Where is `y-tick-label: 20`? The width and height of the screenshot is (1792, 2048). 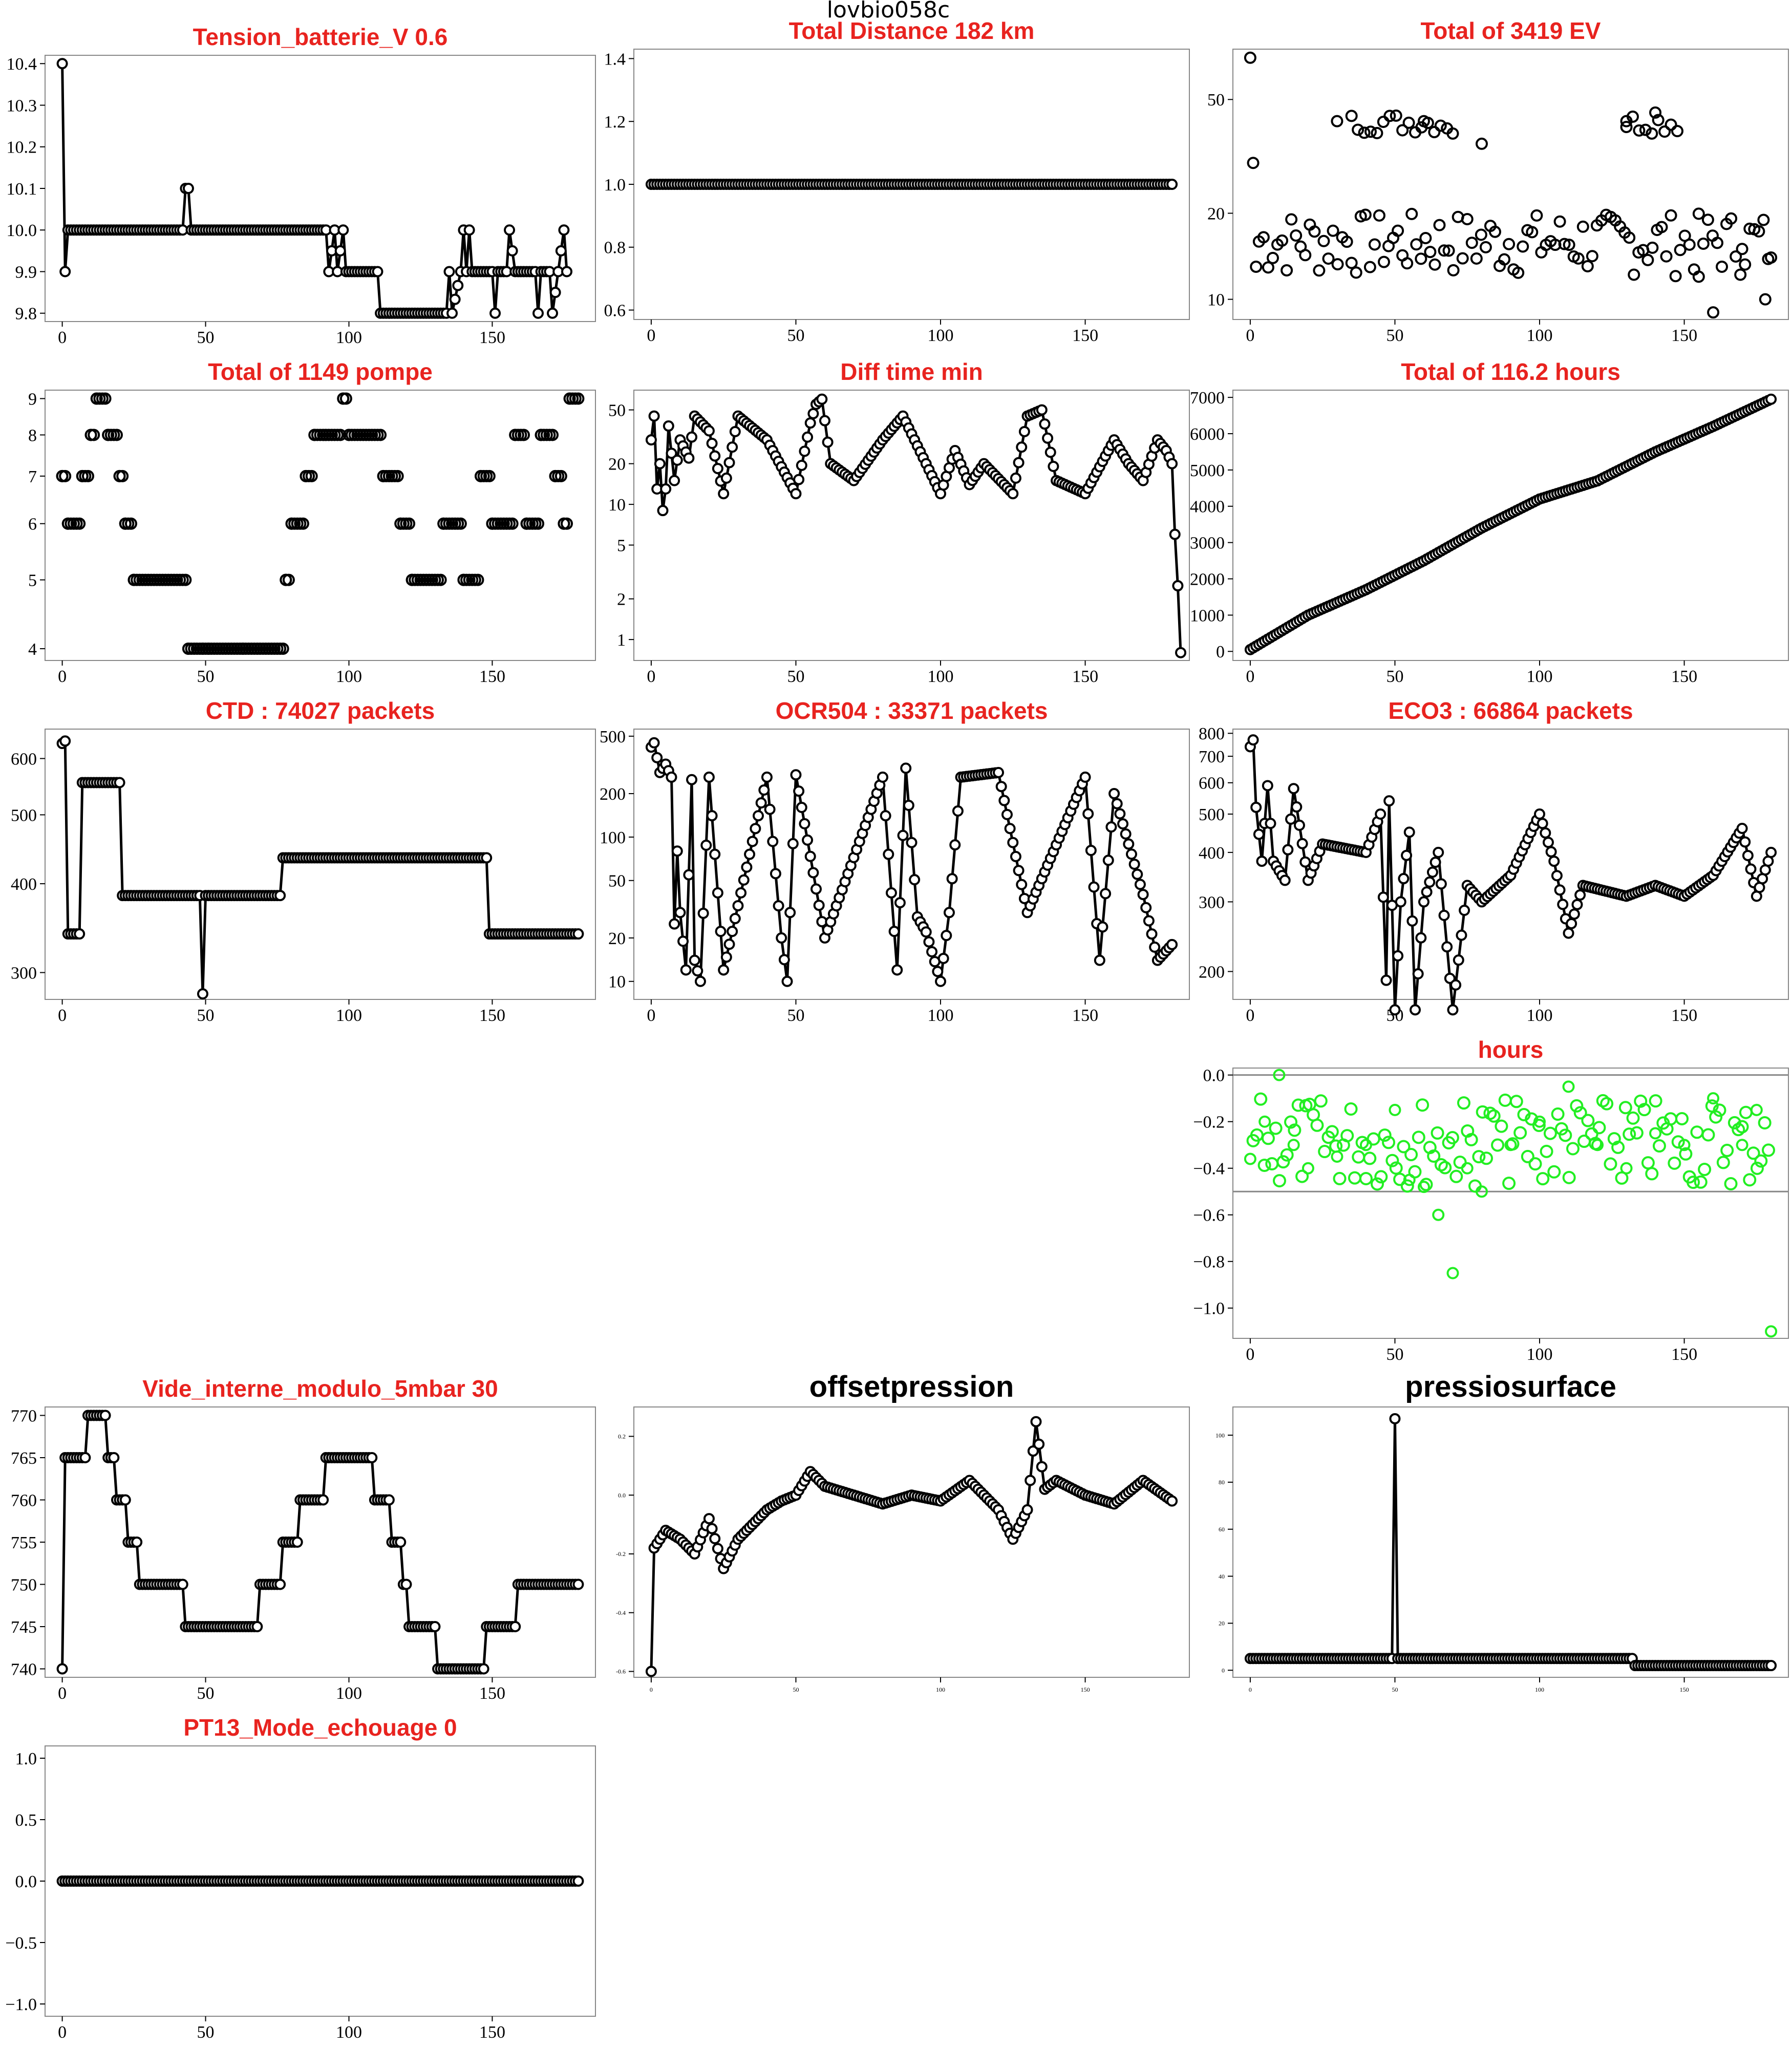 y-tick-label: 20 is located at coordinates (1216, 213).